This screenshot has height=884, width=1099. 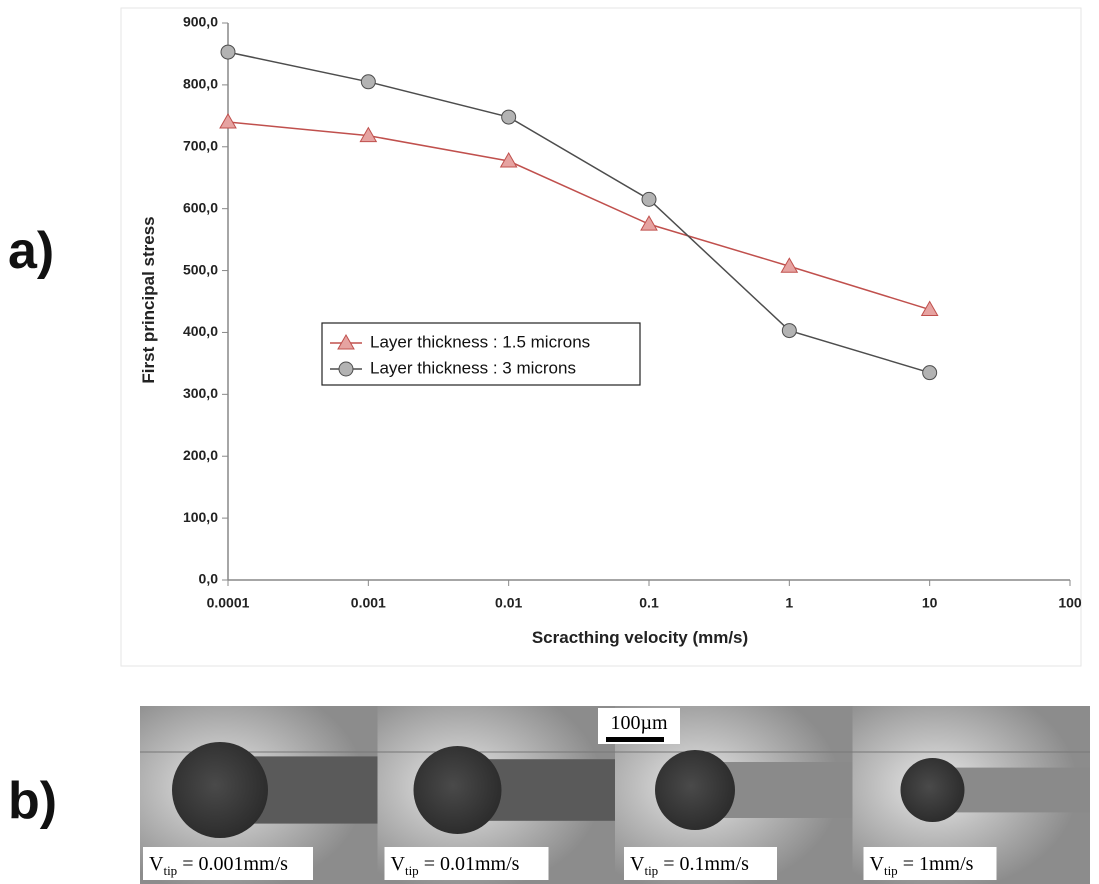 I want to click on x-tick-label: 0.01, so click(x=508, y=603).